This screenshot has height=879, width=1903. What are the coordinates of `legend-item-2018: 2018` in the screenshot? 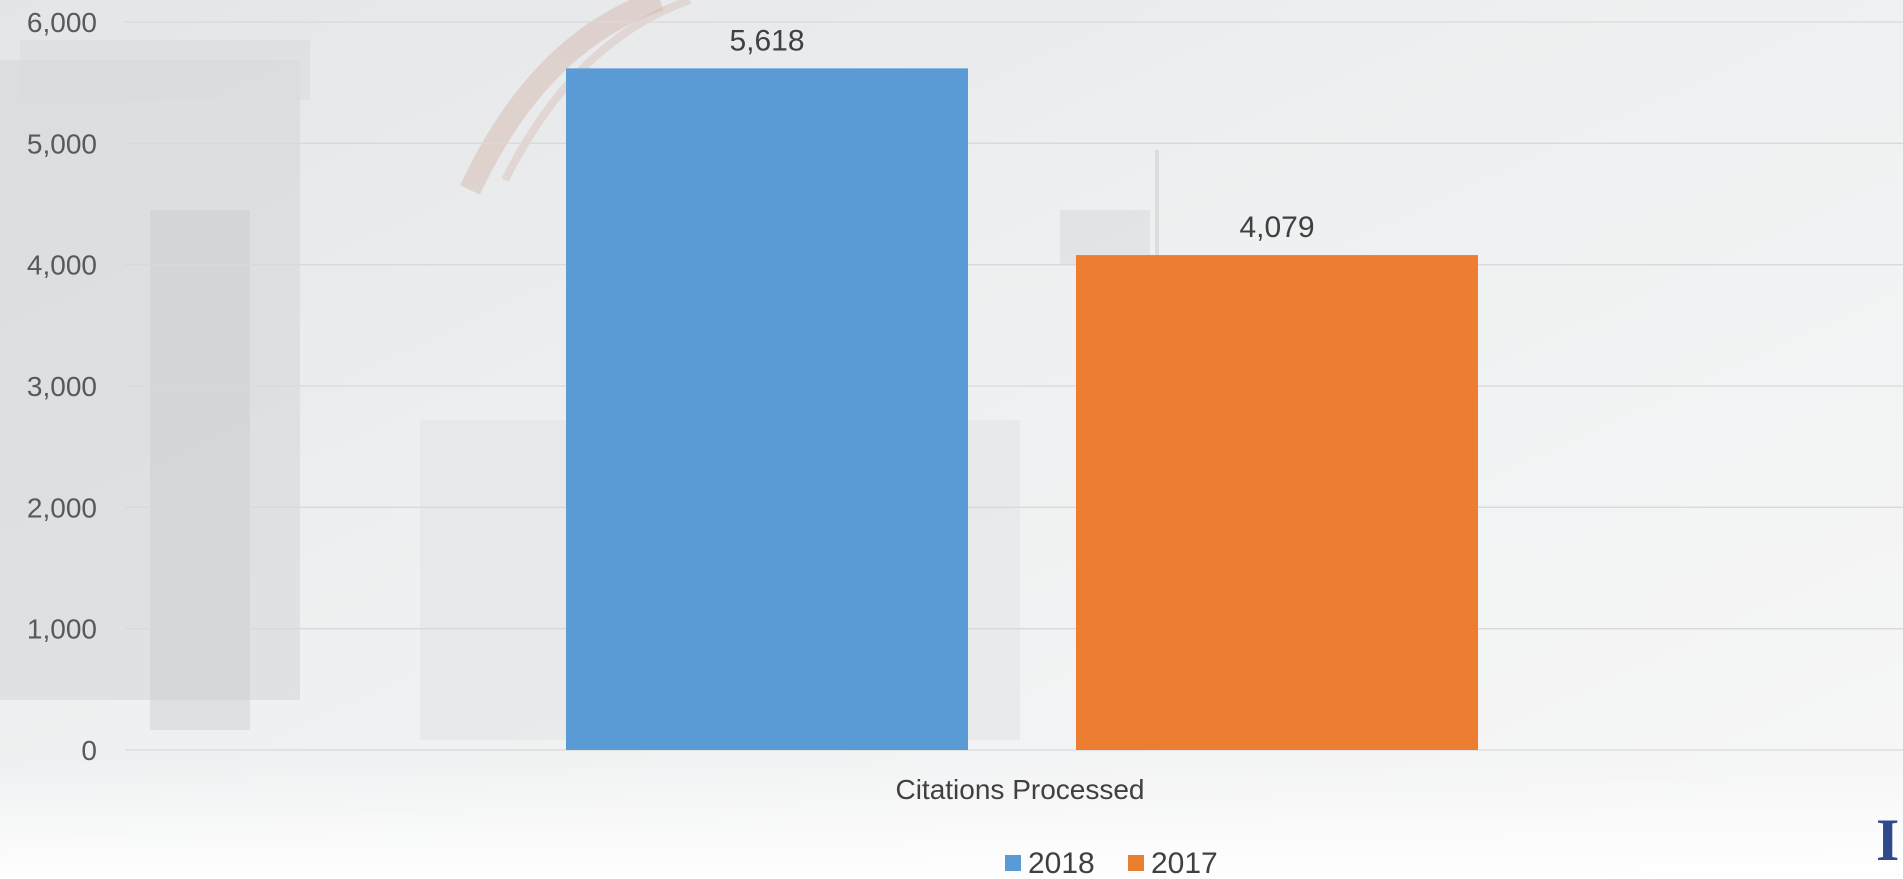 It's located at (1050, 863).